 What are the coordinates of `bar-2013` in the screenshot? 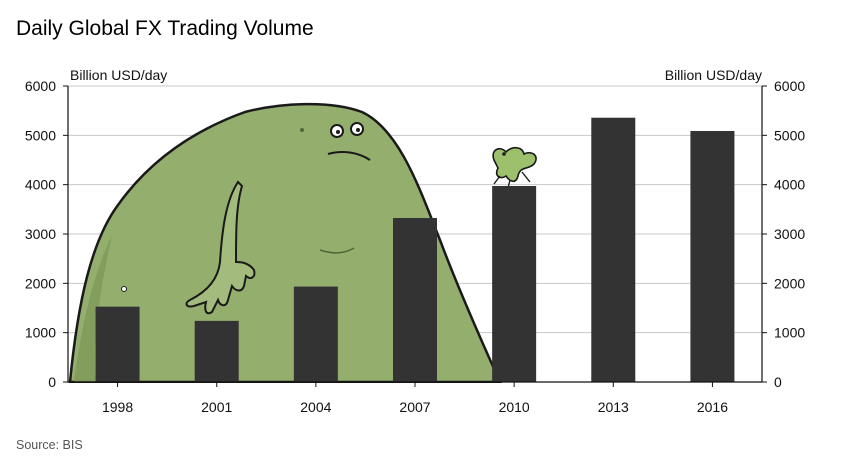 It's located at (613, 249).